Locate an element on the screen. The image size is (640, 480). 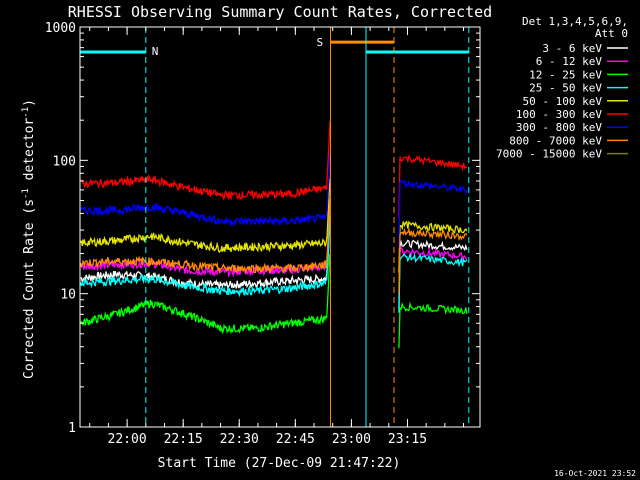
series-line-25-50-kev-pre is located at coordinates (205, 256).